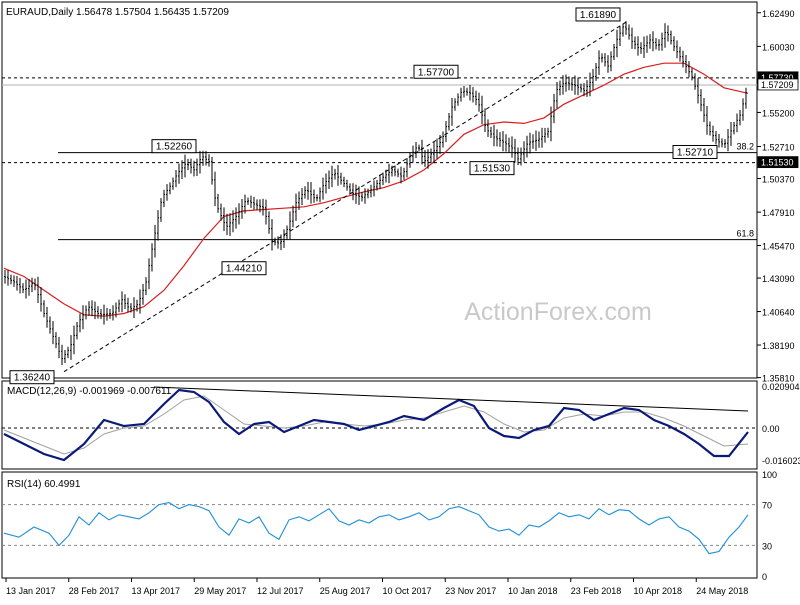 The width and height of the screenshot is (800, 605). I want to click on price-axis-label: 1.52710, so click(778, 147).